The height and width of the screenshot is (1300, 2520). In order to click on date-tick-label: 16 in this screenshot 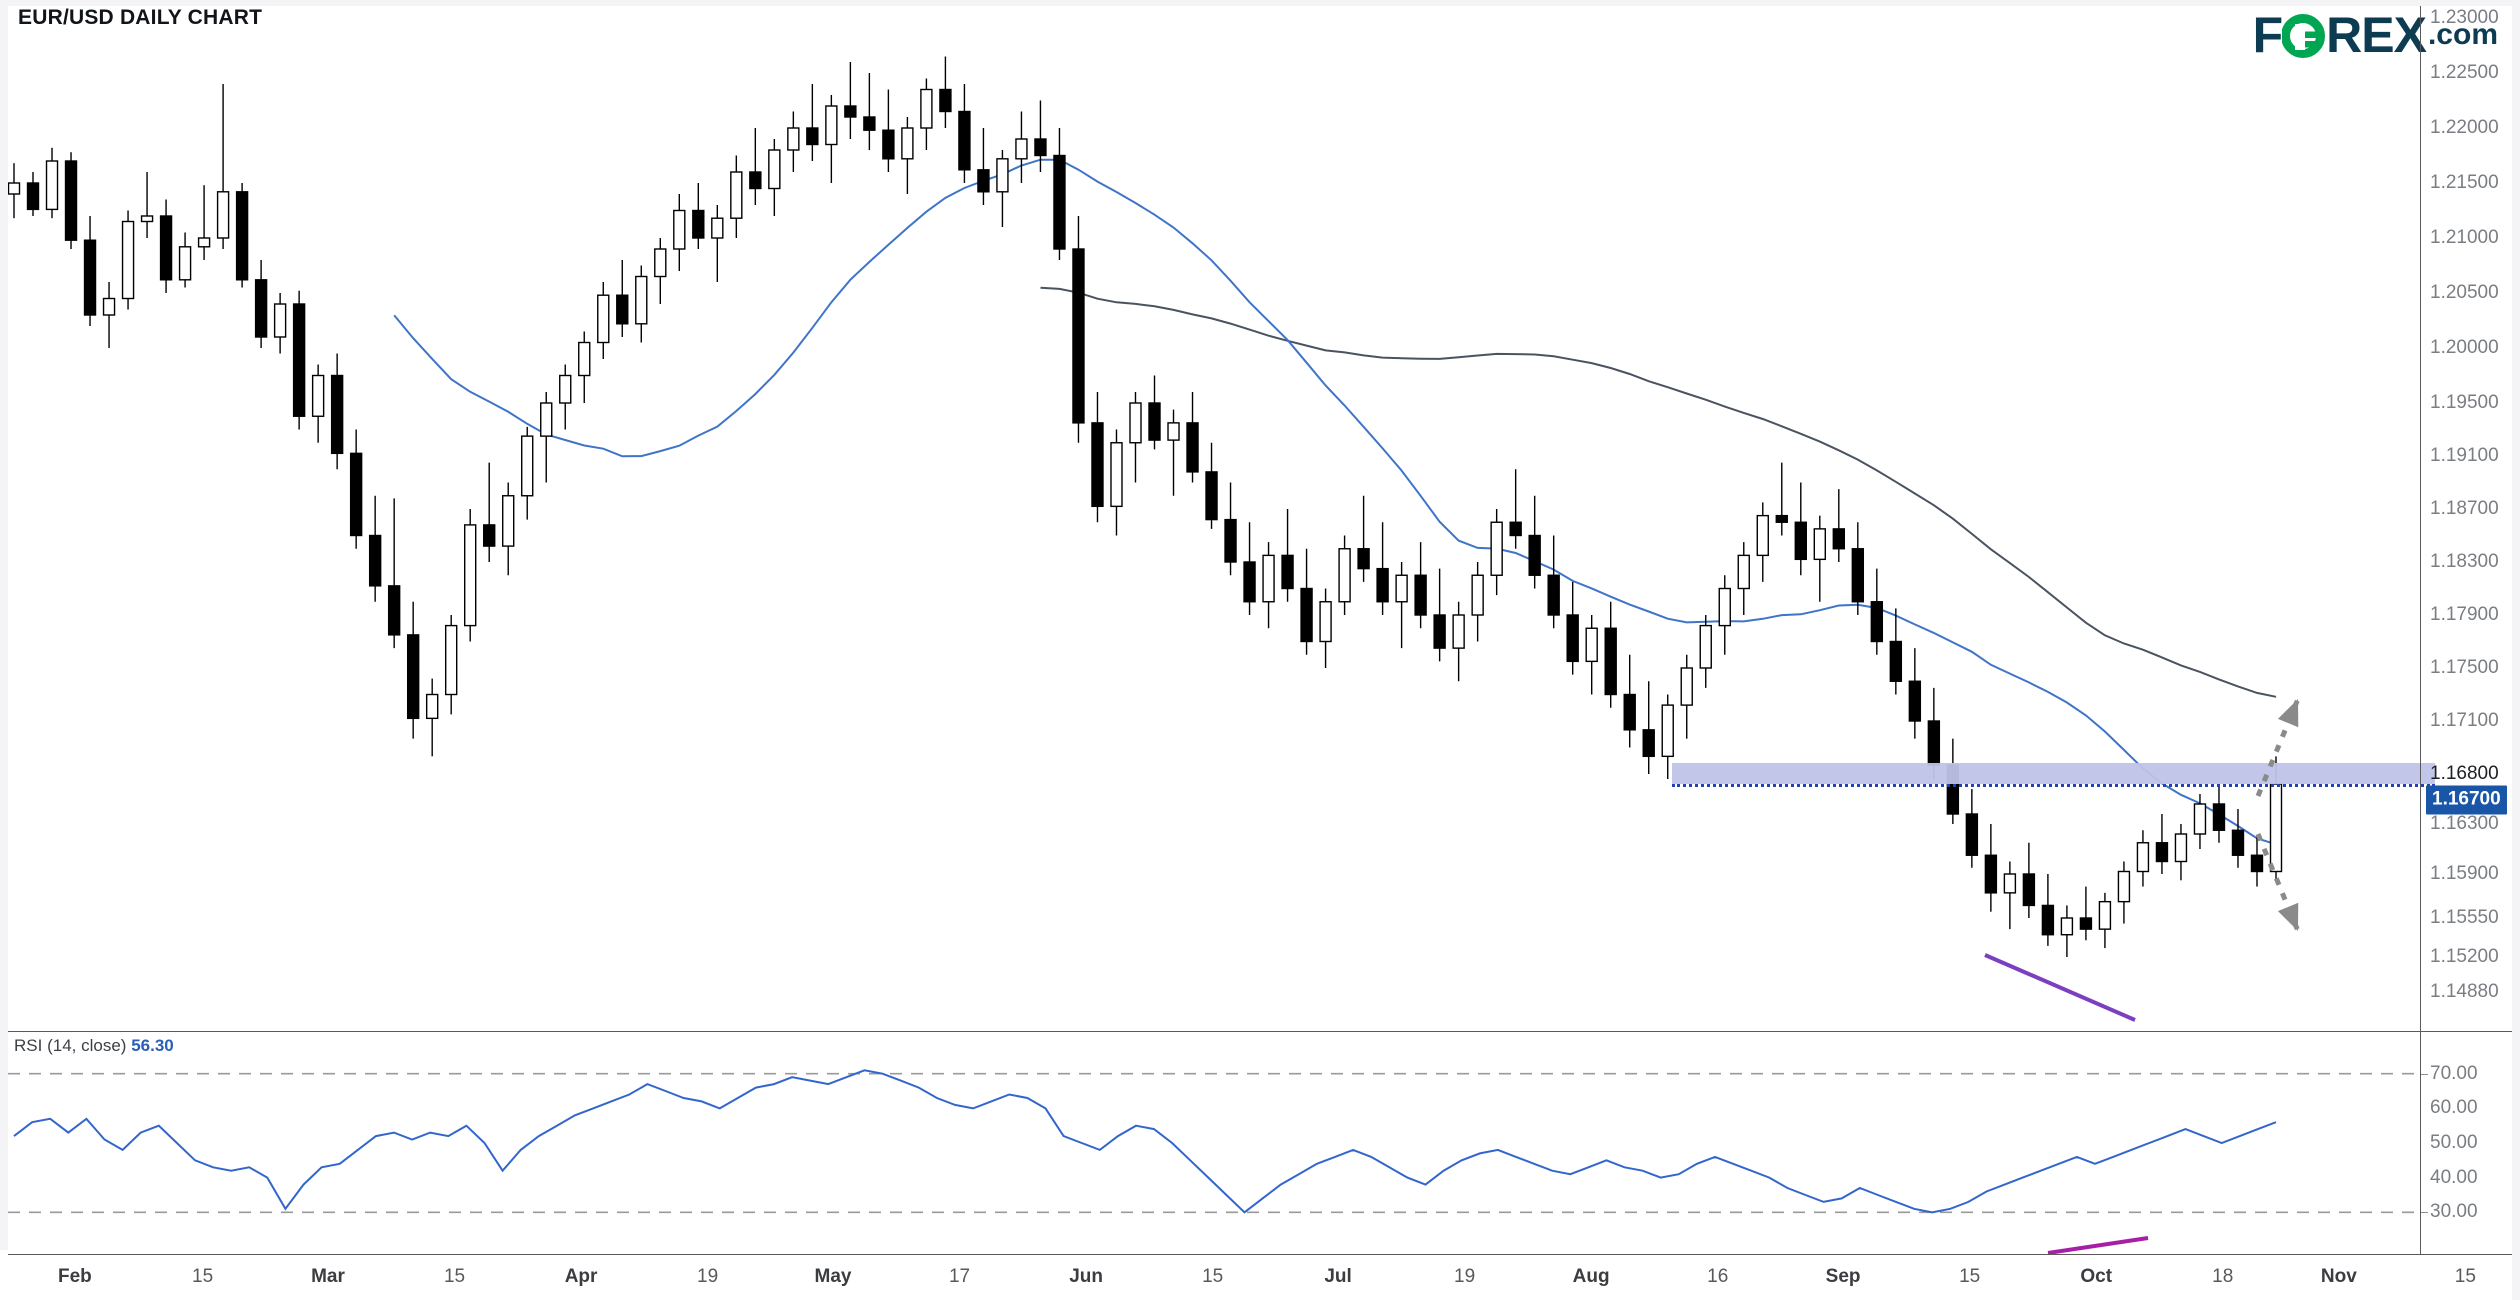, I will do `click(1718, 1276)`.